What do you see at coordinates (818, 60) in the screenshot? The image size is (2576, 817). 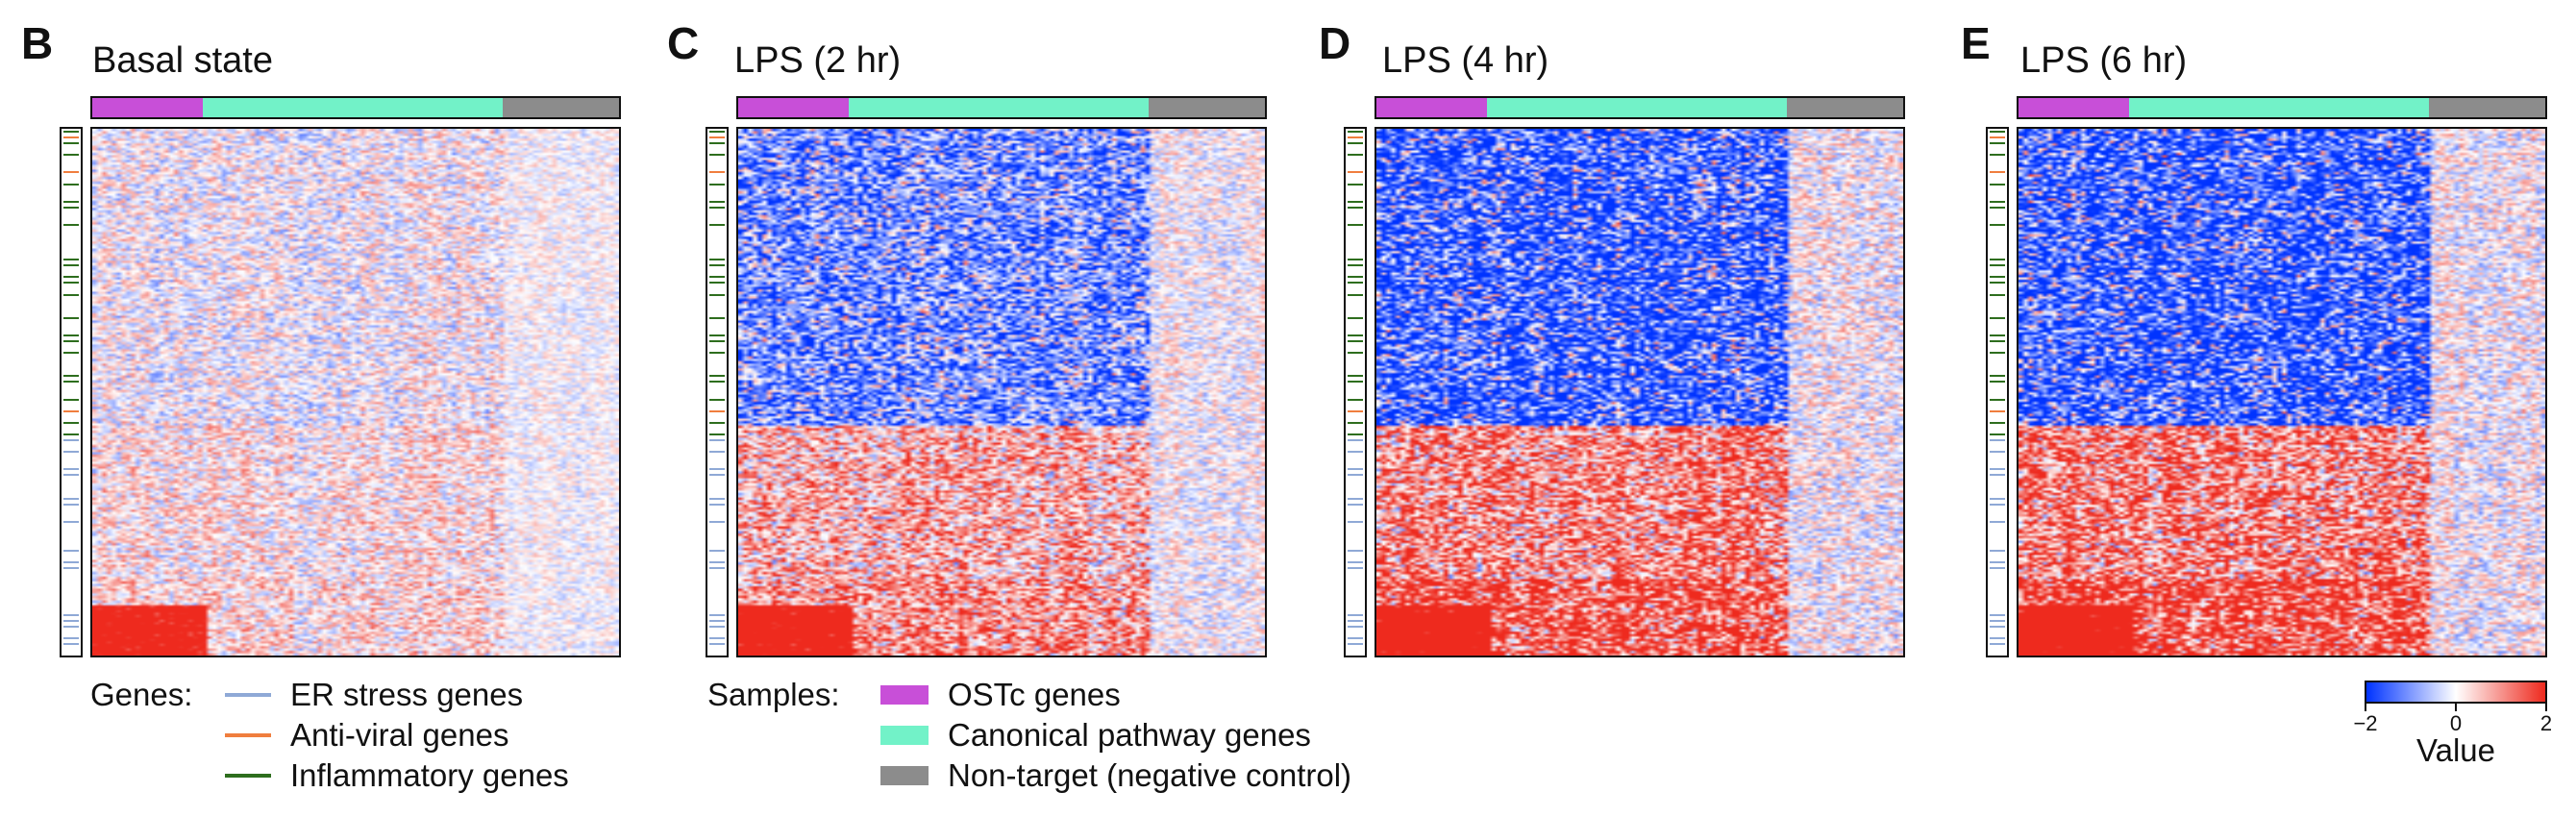 I see `panel-title: LPS (2 hr)` at bounding box center [818, 60].